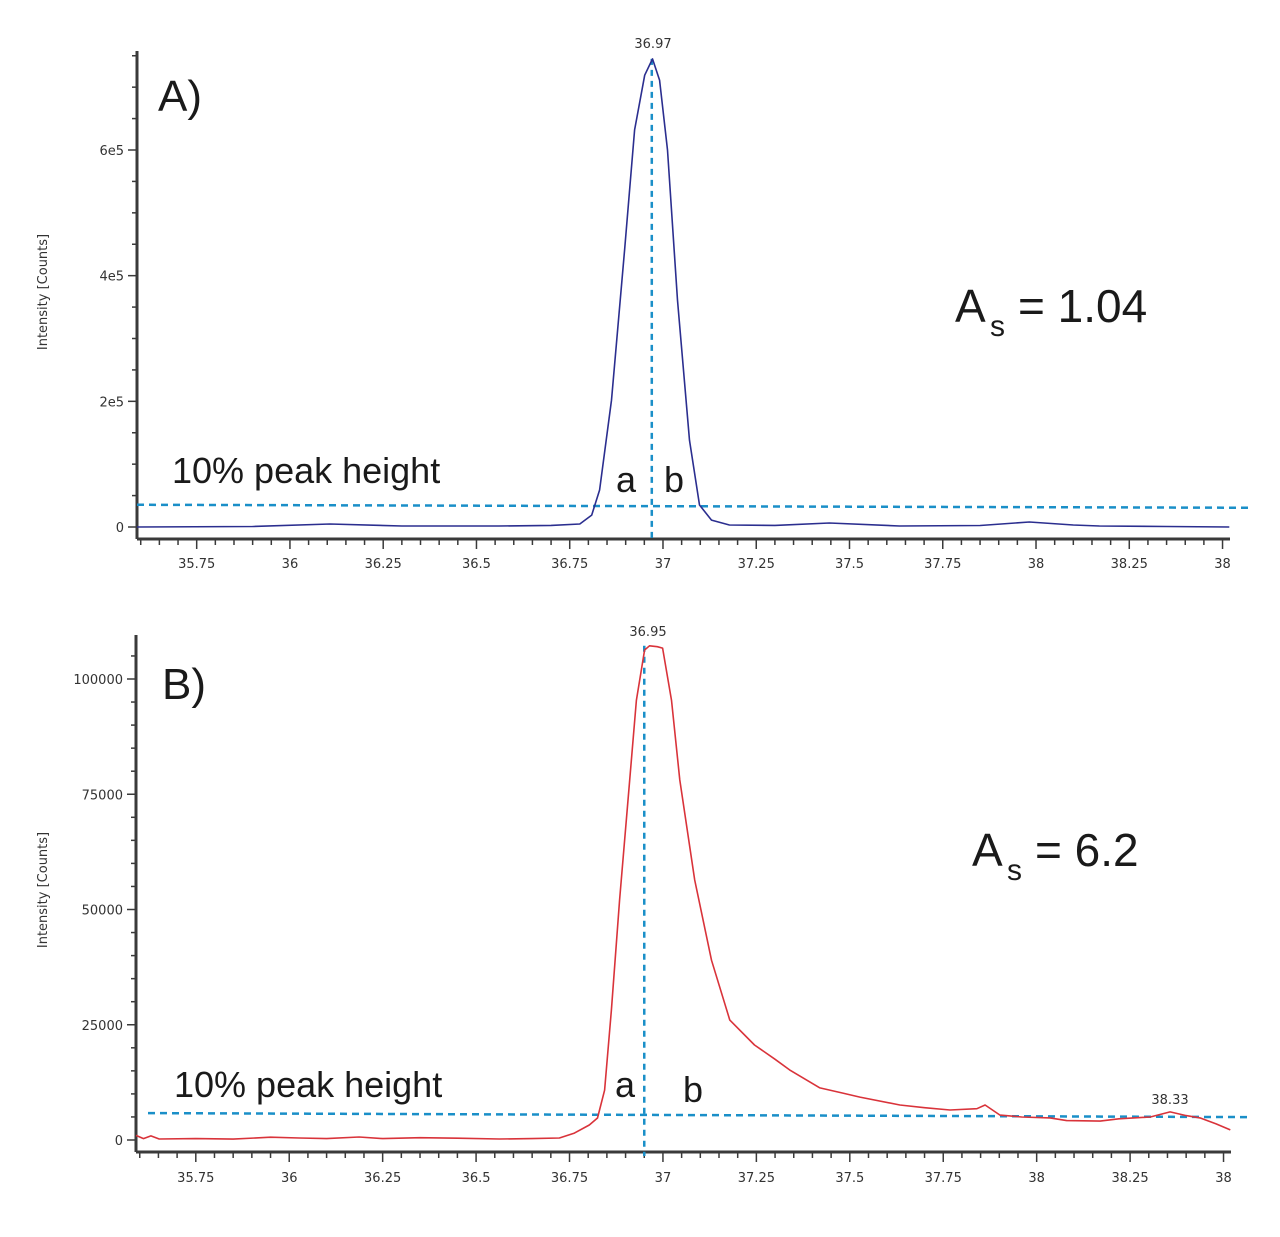 This screenshot has height=1237, width=1280. What do you see at coordinates (663, 1178) in the screenshot?
I see `panel-b-x-tick-label: 37` at bounding box center [663, 1178].